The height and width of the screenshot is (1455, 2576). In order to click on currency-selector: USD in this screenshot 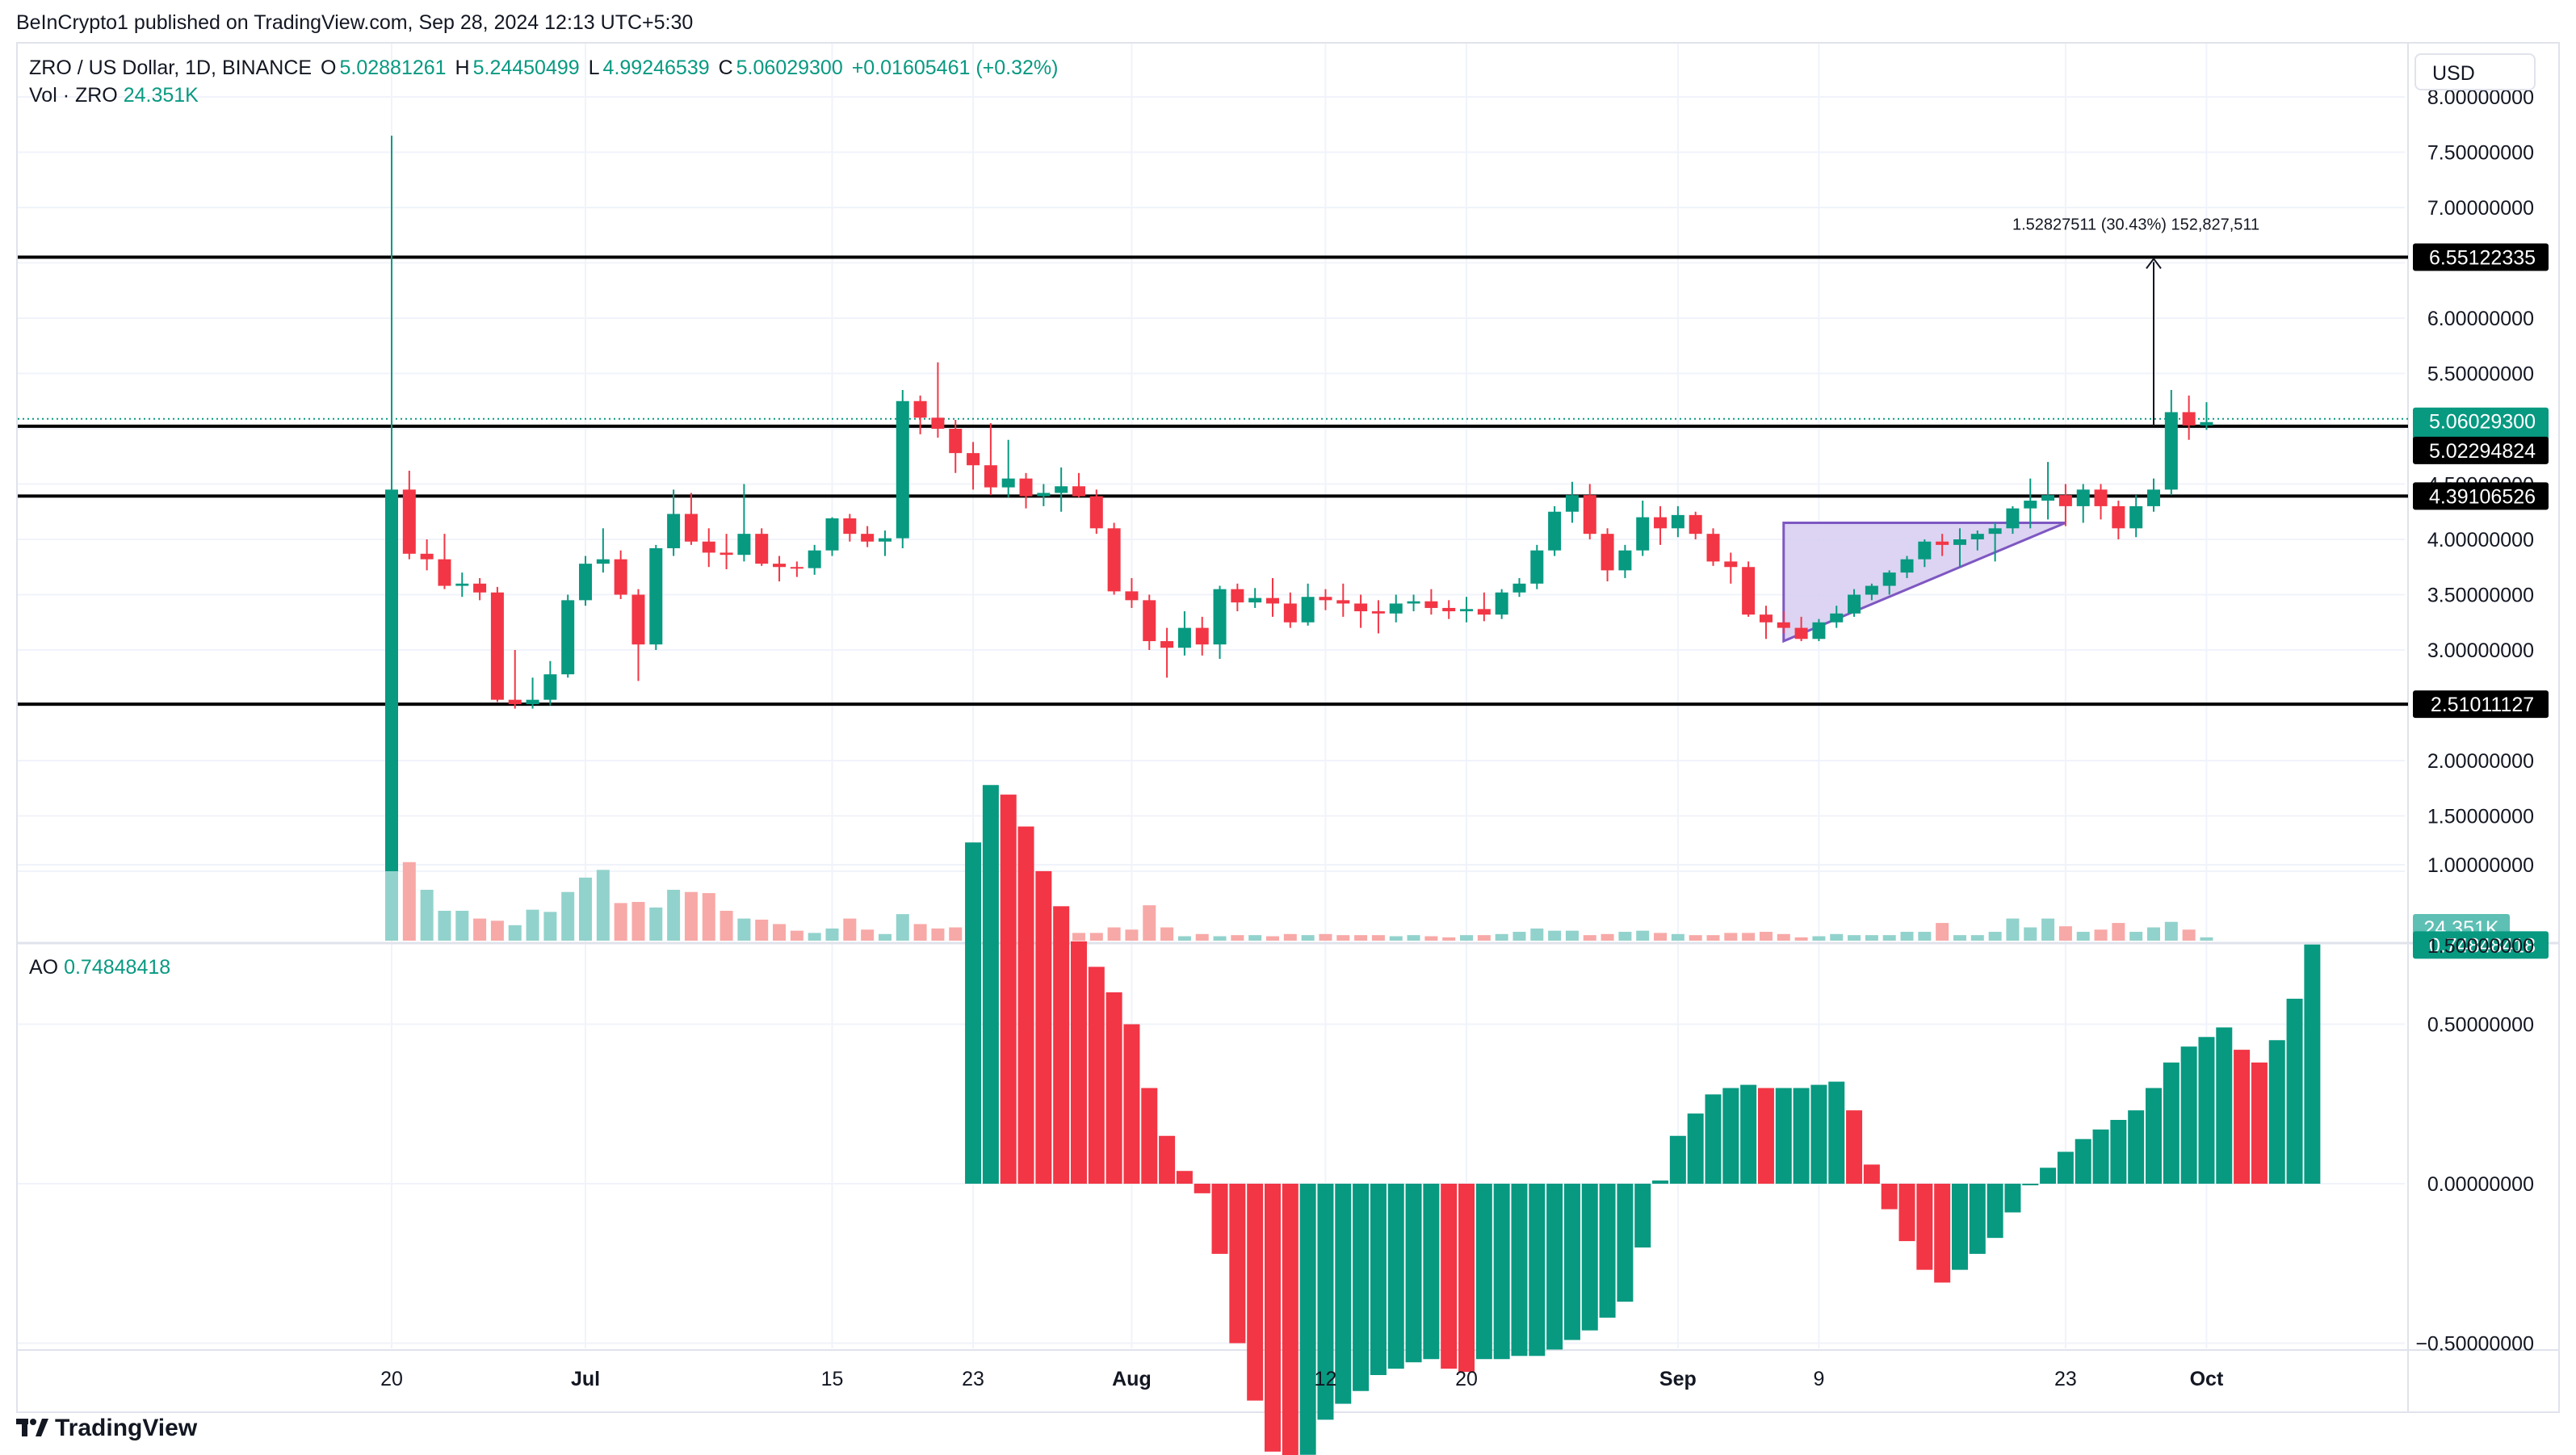, I will do `click(2475, 71)`.